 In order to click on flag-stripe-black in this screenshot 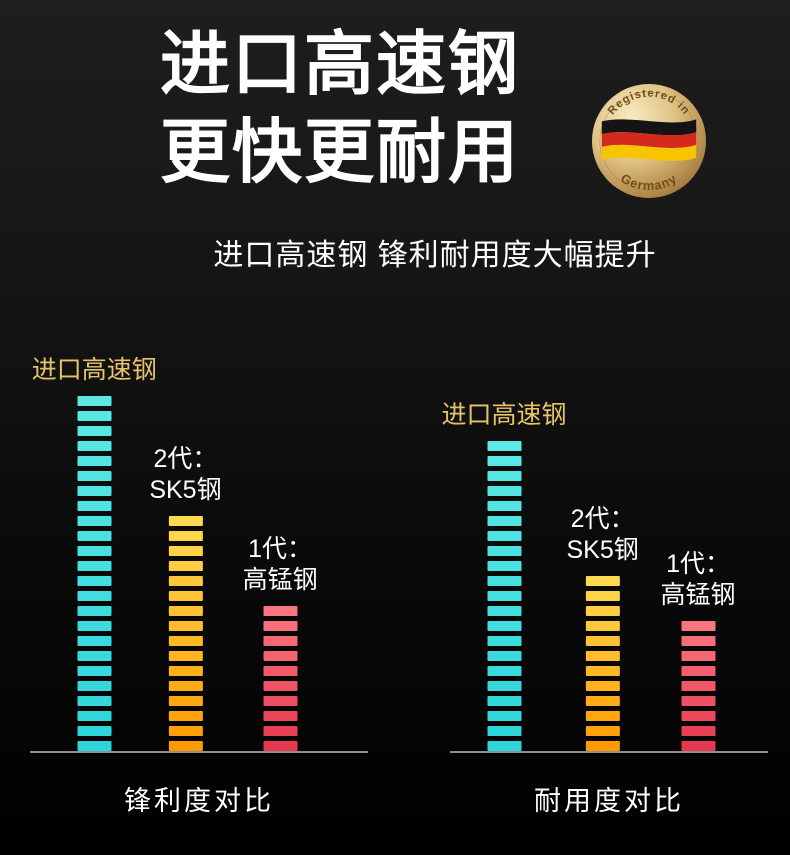, I will do `click(649, 127)`.